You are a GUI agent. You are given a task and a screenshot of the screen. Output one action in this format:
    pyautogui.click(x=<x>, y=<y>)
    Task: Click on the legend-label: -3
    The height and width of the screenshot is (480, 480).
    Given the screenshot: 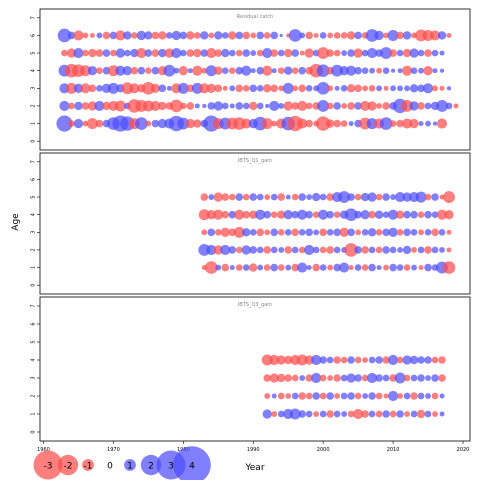 What is the action you would take?
    pyautogui.click(x=48, y=467)
    